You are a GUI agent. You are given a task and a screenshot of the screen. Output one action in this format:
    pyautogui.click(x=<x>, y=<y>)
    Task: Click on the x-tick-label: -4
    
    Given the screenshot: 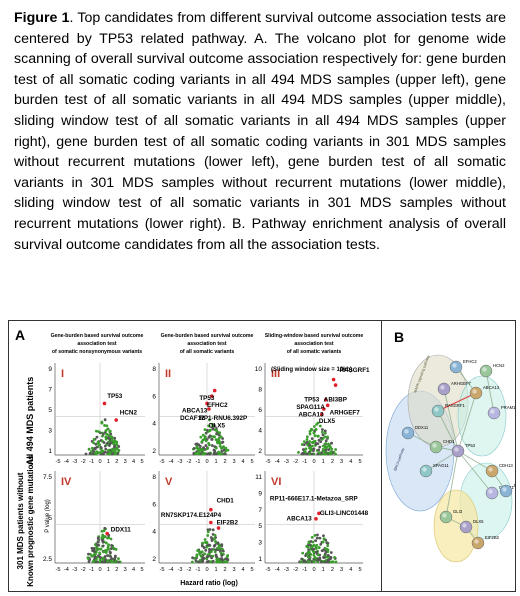 What is the action you would take?
    pyautogui.click(x=66, y=570)
    